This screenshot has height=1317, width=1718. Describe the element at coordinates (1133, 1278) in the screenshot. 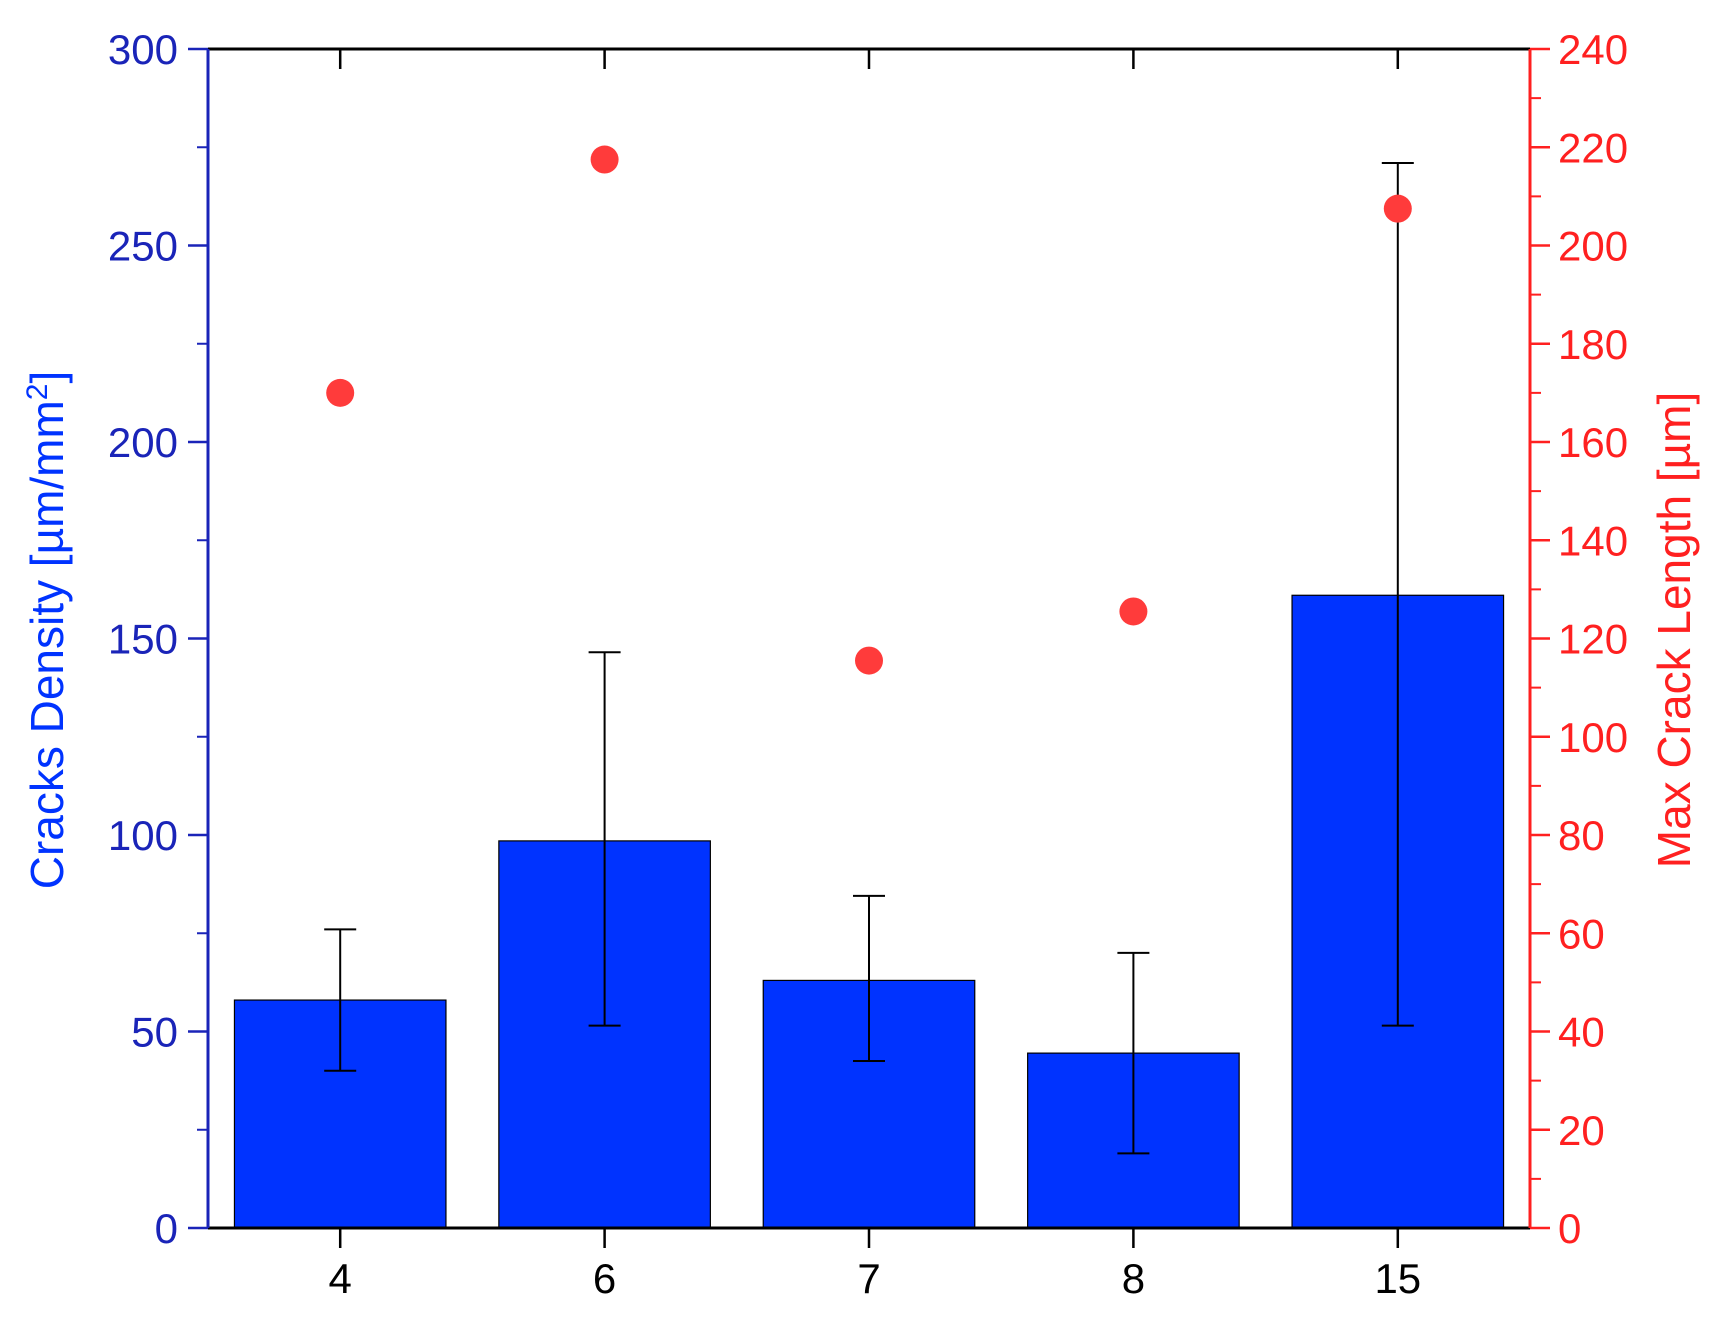

I see `x-tick-label-8: 8` at that location.